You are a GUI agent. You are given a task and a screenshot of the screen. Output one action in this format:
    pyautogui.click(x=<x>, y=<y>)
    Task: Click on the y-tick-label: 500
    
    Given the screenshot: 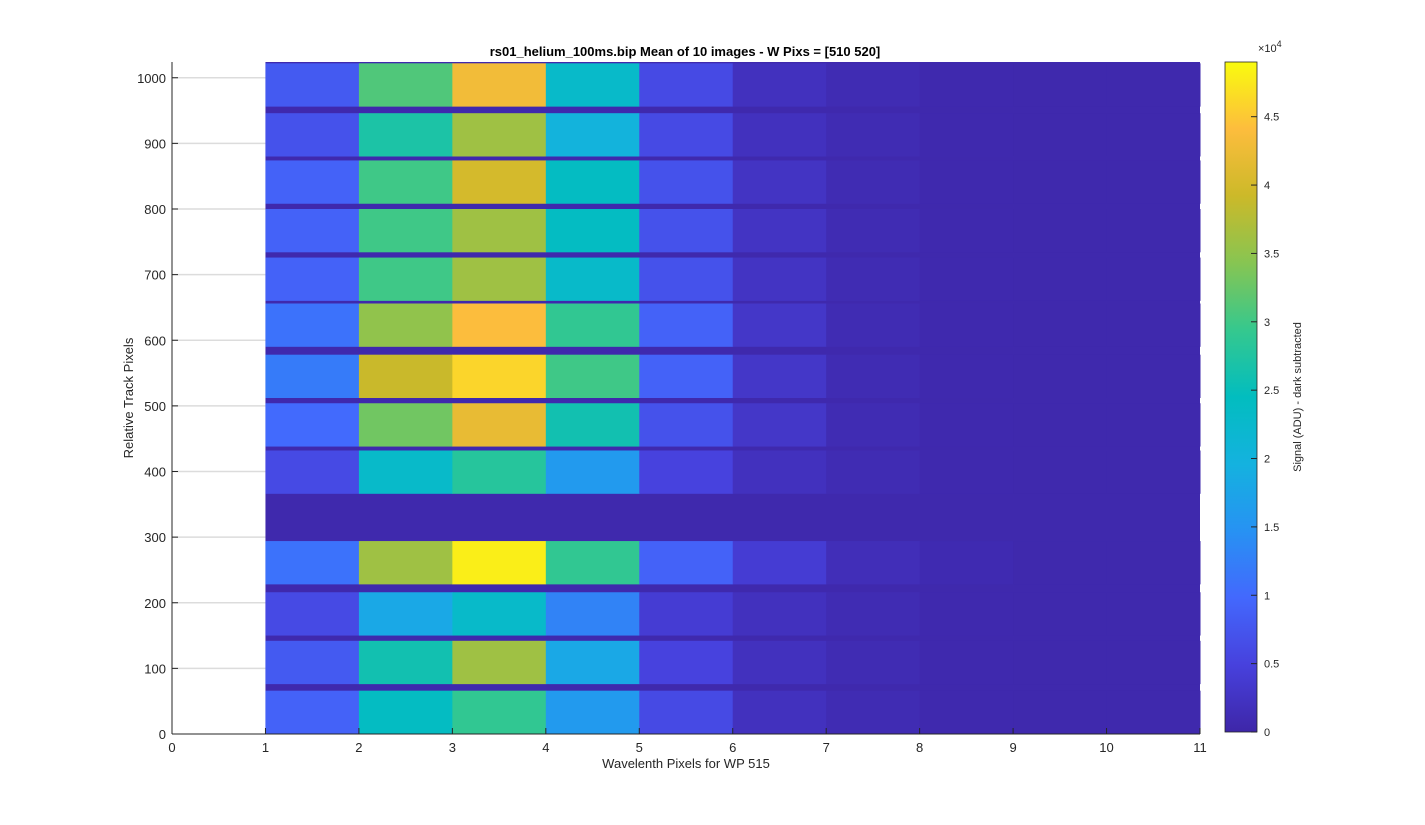 What is the action you would take?
    pyautogui.click(x=155, y=406)
    